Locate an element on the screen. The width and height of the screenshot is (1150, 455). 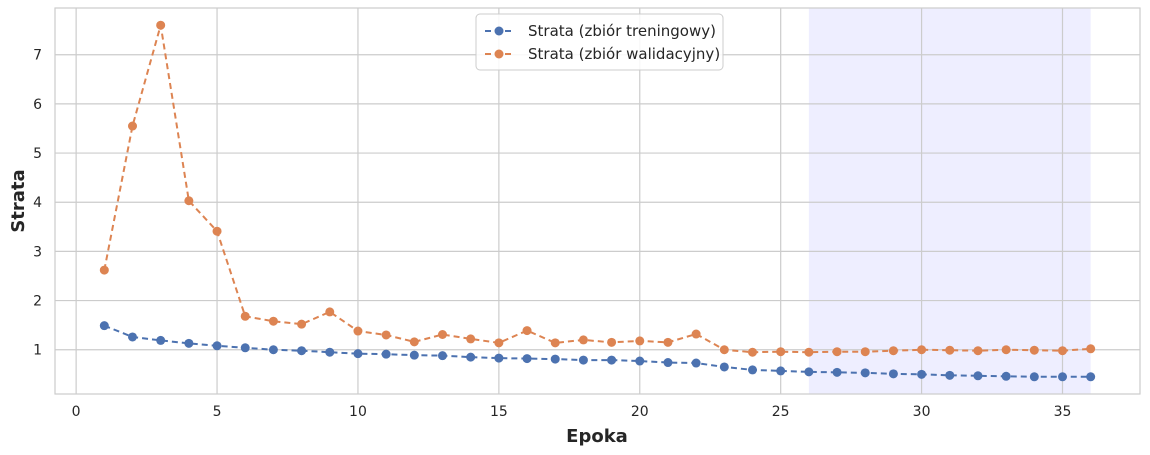
y-tick-label: 1 is located at coordinates (37, 351).